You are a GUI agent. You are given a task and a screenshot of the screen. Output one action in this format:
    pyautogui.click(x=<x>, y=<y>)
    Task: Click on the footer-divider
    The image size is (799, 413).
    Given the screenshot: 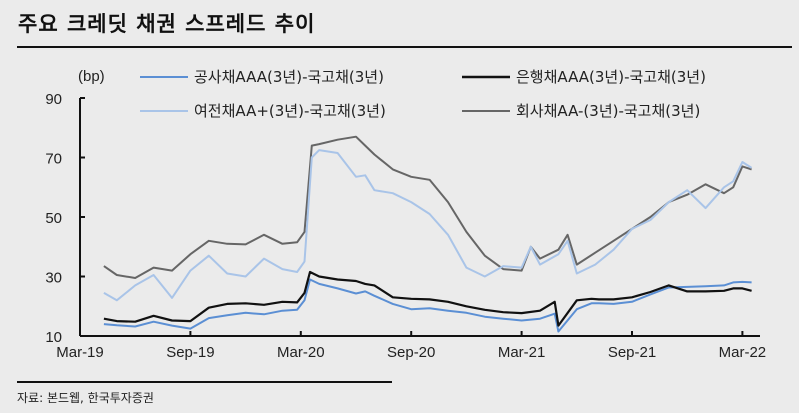 What is the action you would take?
    pyautogui.click(x=204, y=382)
    